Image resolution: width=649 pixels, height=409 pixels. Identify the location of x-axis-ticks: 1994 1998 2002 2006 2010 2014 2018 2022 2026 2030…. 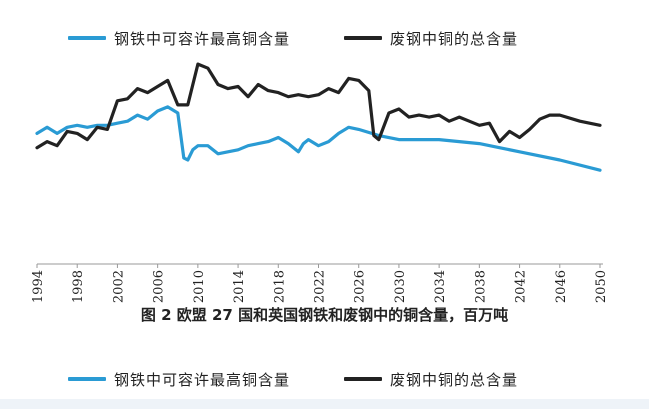
(320, 283).